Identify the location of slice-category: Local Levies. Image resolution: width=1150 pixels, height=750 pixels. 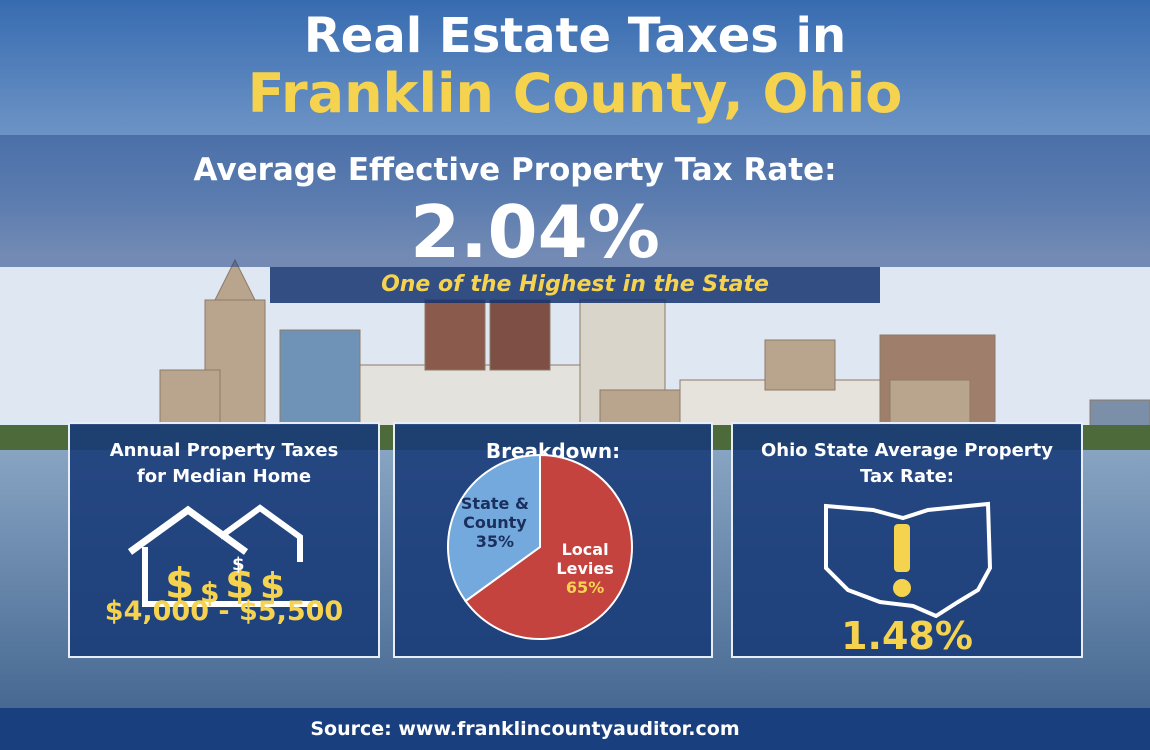
(585, 558).